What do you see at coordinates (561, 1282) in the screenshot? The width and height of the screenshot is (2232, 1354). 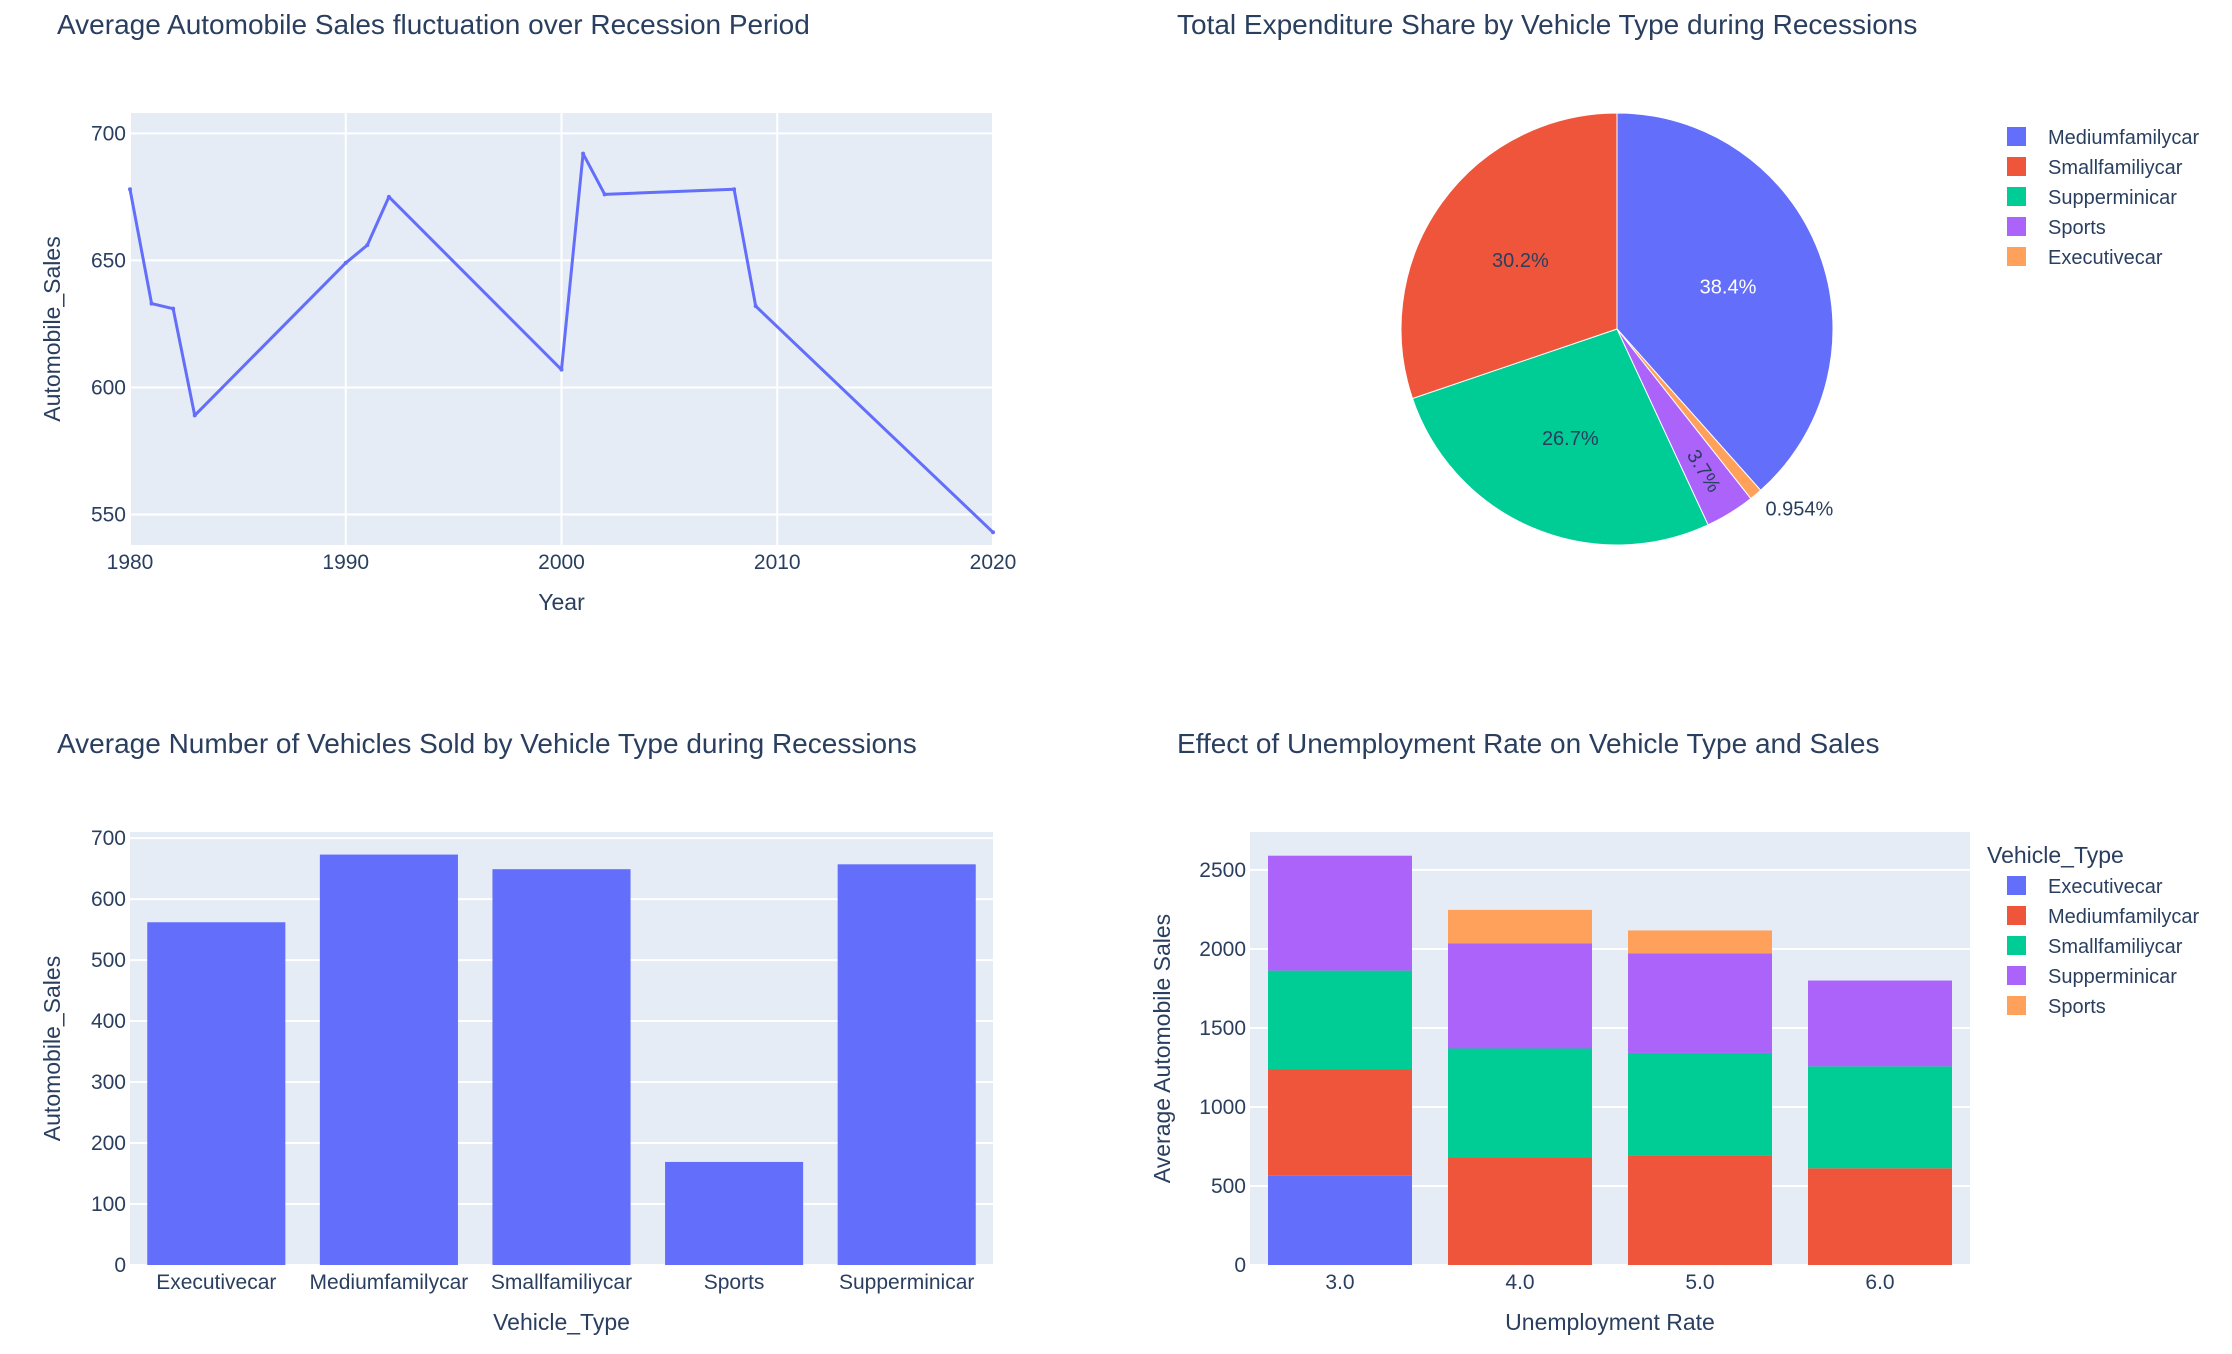 I see `bar-x-tick-label: Smallfamiliycar` at bounding box center [561, 1282].